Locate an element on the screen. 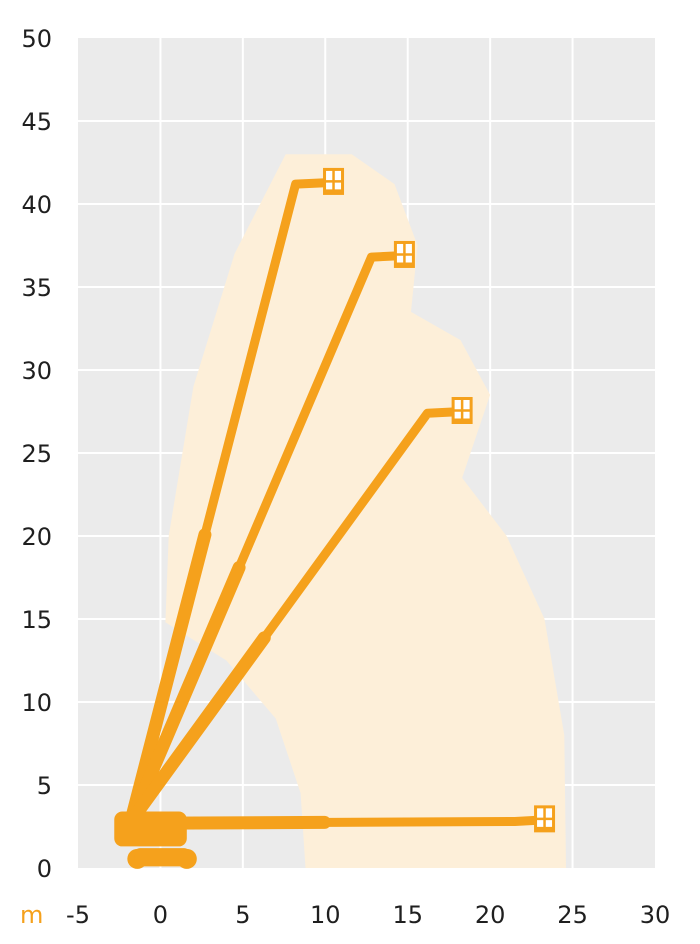 The height and width of the screenshot is (944, 700). x-tick-label: 30 is located at coordinates (655, 915).